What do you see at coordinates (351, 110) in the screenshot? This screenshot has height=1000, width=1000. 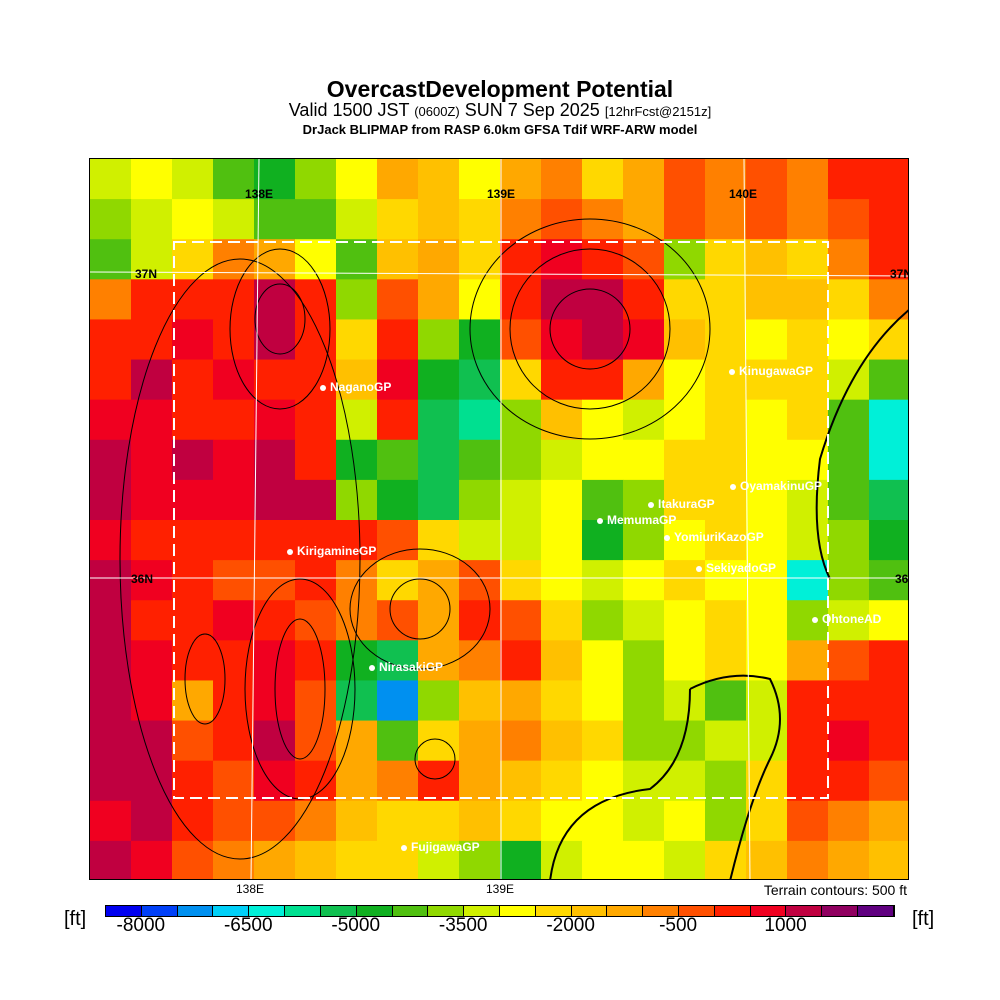 I see `valid-label: Valid 1500 JST` at bounding box center [351, 110].